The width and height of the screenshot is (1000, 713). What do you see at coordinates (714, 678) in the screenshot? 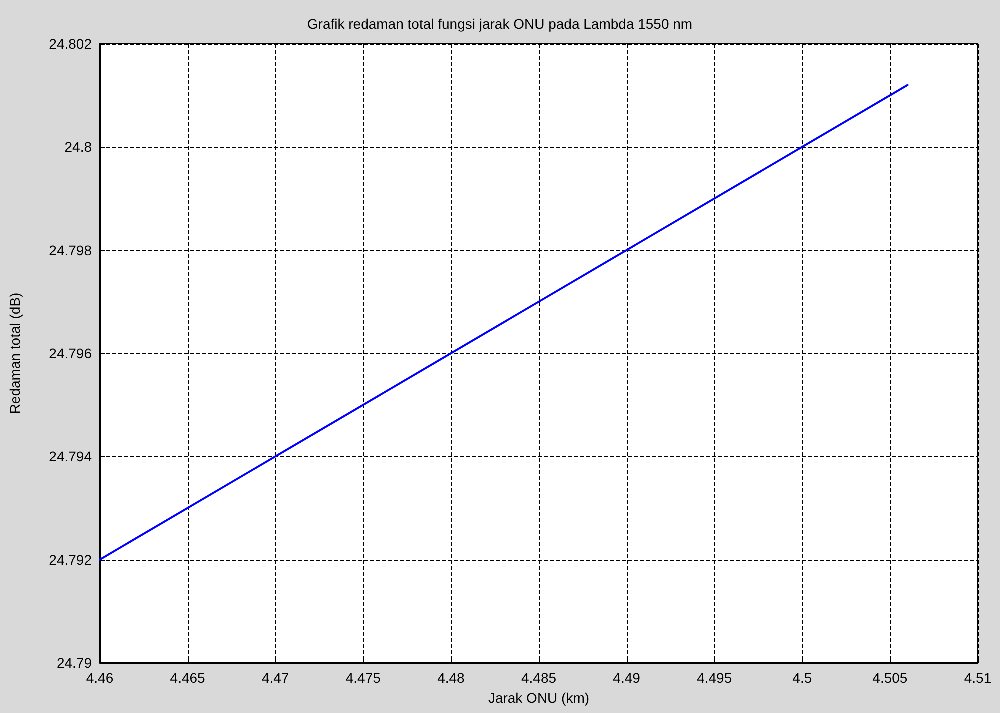
I see `x-tick-label: 4.495` at bounding box center [714, 678].